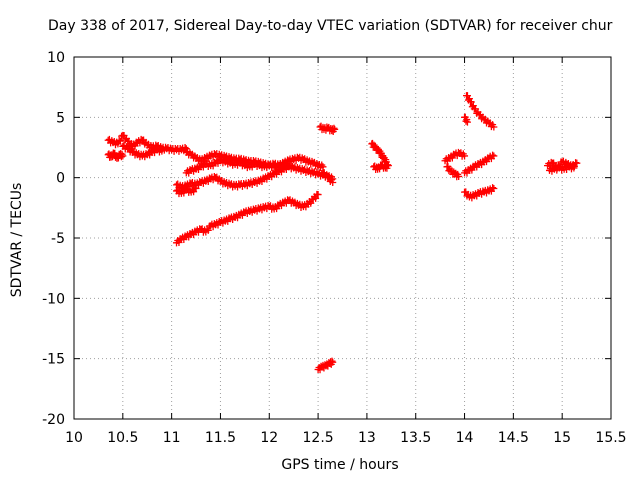 This screenshot has width=640, height=480. I want to click on y-tick-label: 0, so click(60, 179).